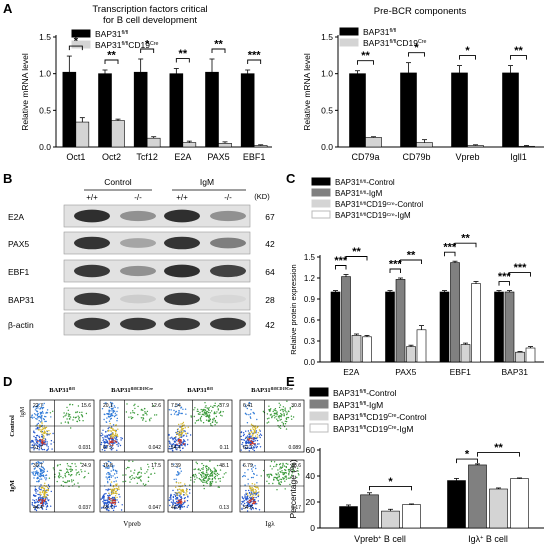 Image resolution: width=550 pixels, height=557 pixels. Describe the element at coordinates (311, 450) in the screenshot. I see `y-tick-label: 60` at that location.